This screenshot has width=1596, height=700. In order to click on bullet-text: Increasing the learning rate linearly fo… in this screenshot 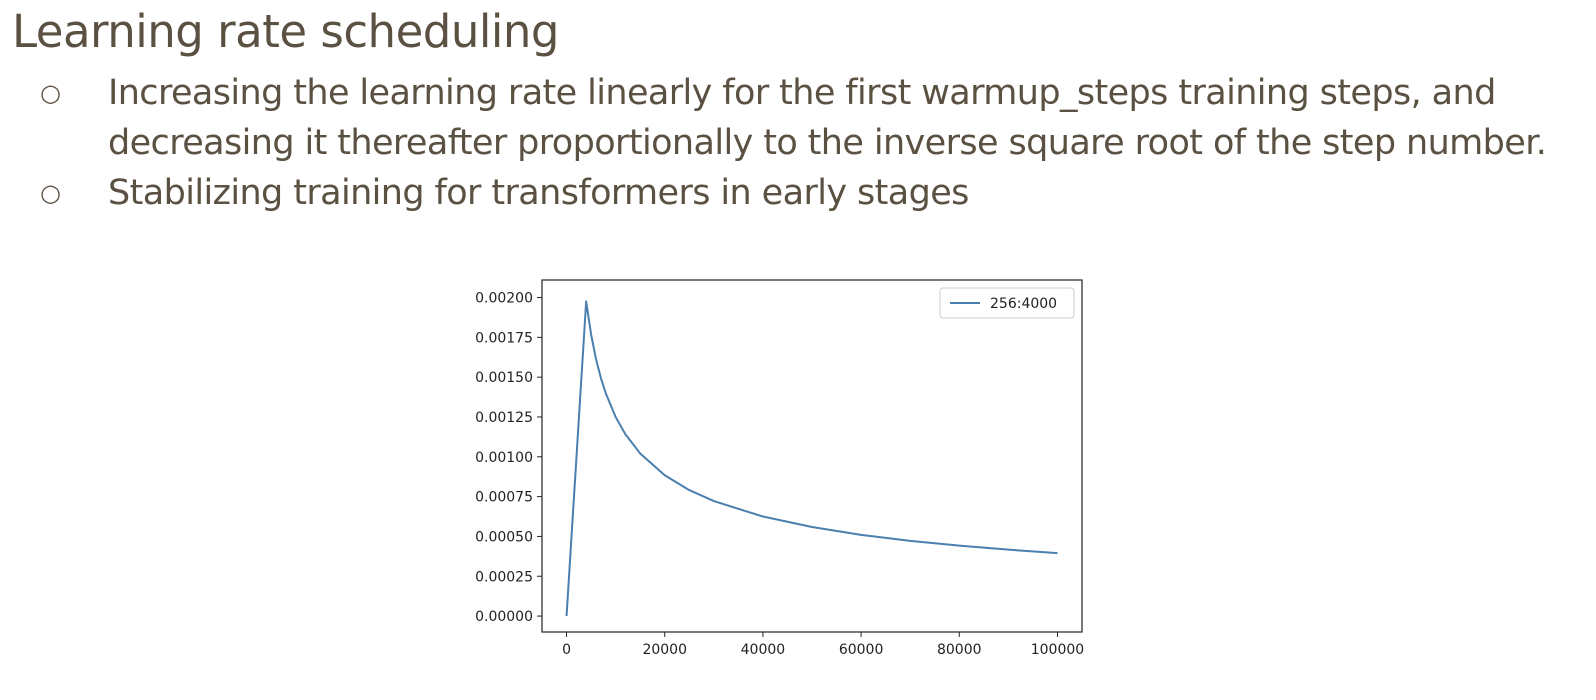, I will do `click(827, 118)`.